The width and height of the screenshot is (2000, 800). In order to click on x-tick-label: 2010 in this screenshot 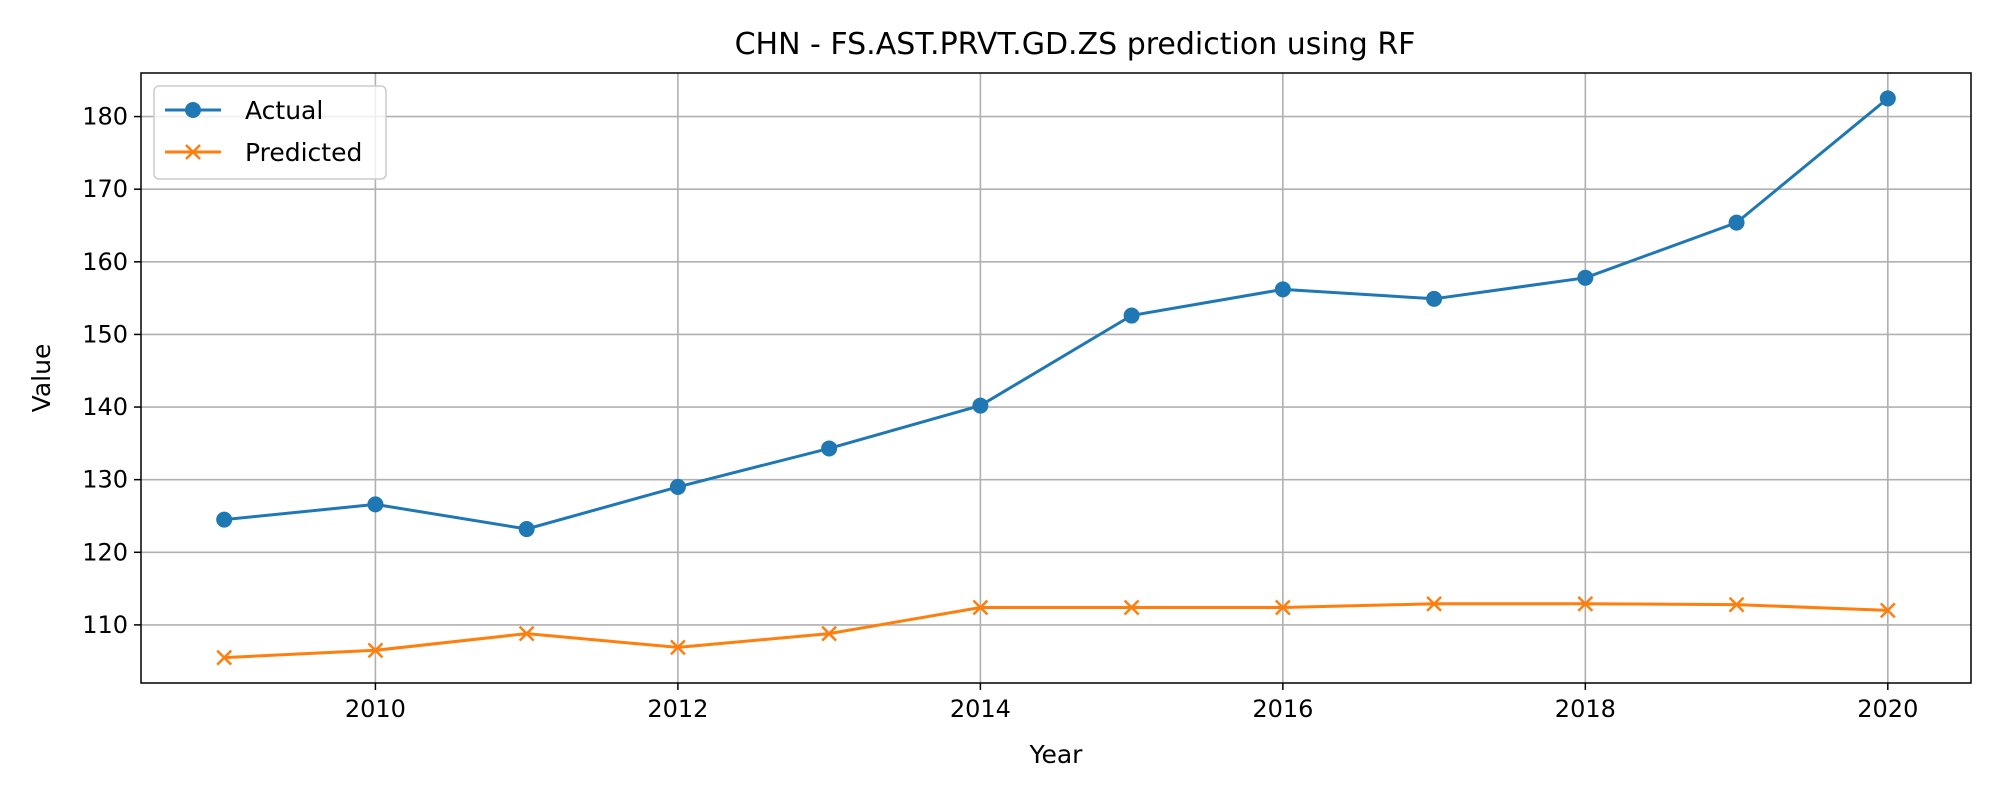, I will do `click(375, 709)`.